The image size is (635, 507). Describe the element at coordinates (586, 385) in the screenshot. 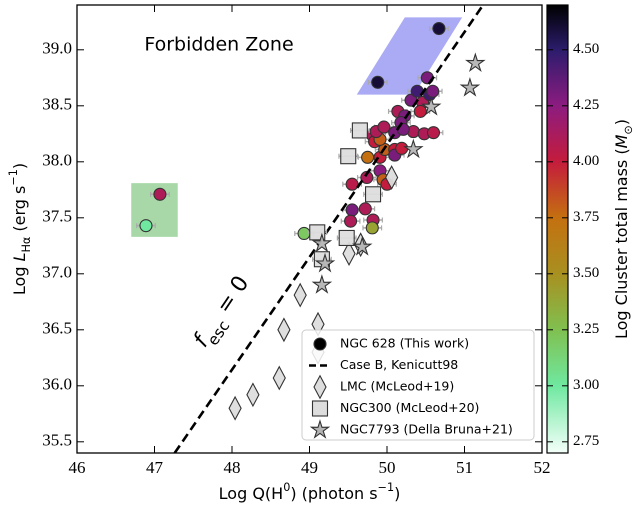

I see `colorbar-tick-label: 3.00` at that location.